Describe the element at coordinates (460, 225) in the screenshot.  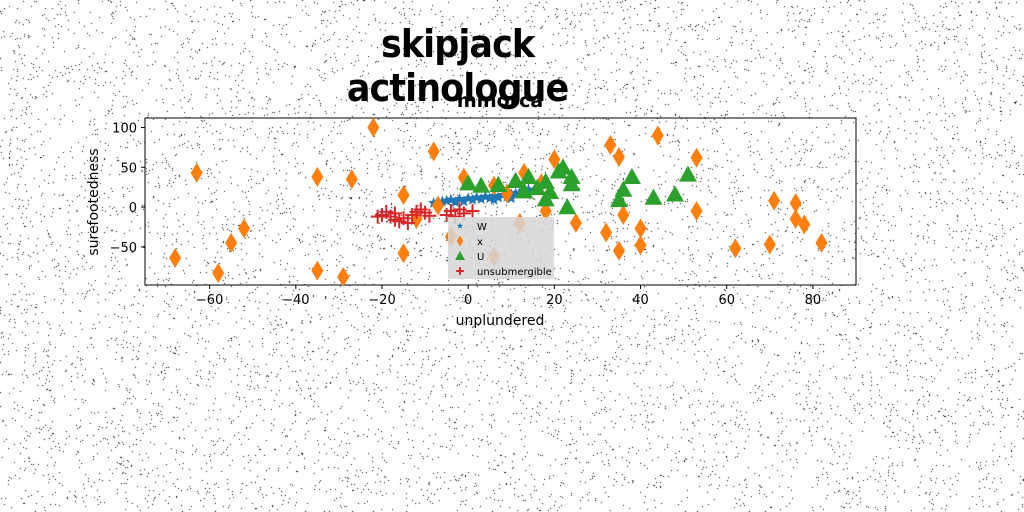
I see `legend-marker-star` at that location.